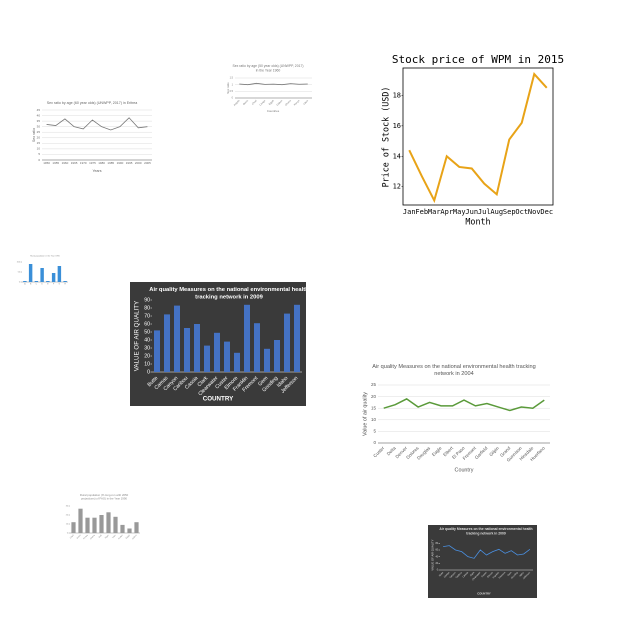  I want to click on x-tick-label: Angola, so click(237, 103).